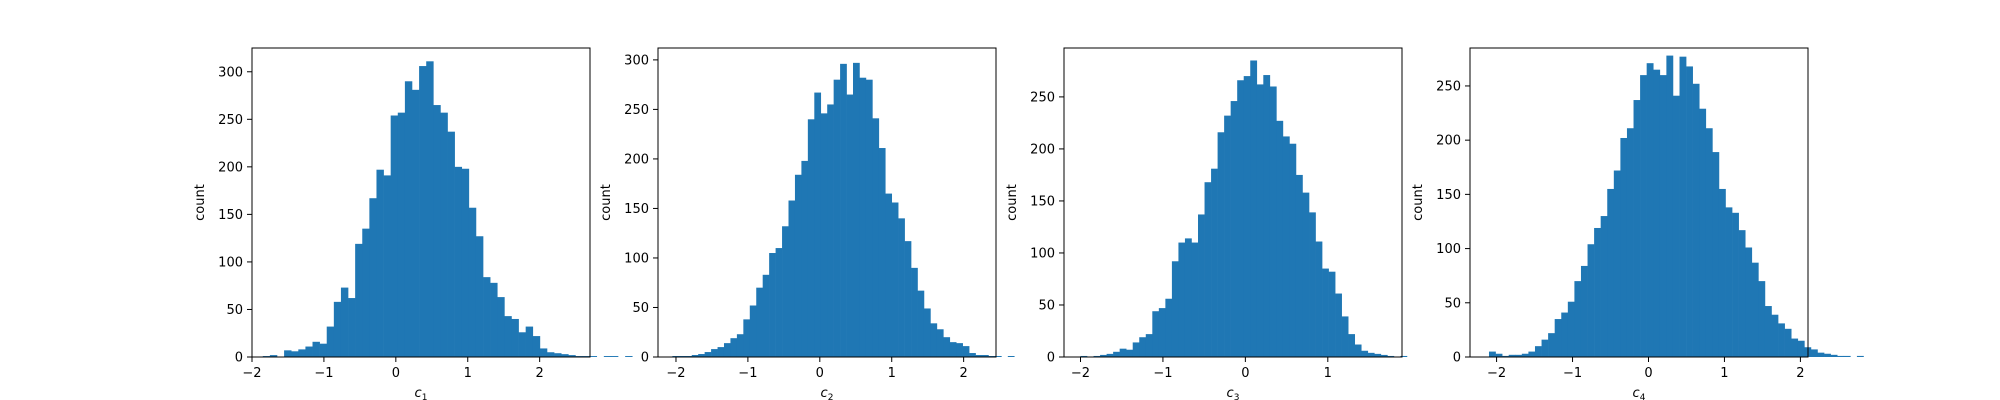 This screenshot has height=400, width=2000. Describe the element at coordinates (421, 393) in the screenshot. I see `x-axis-label: c1` at that location.